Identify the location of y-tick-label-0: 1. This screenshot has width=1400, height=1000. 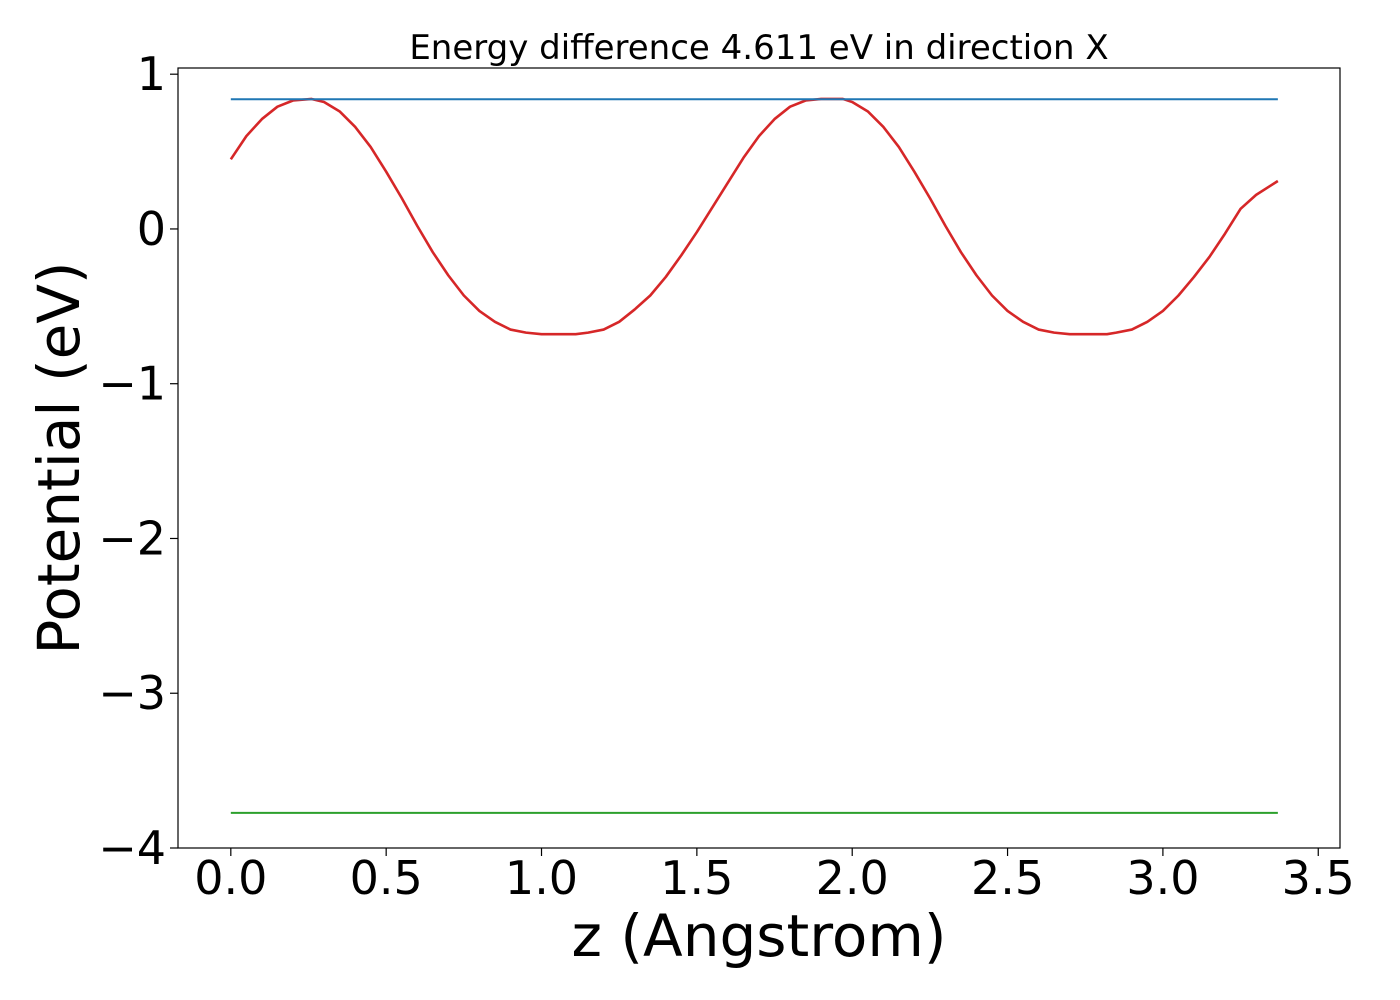
(151, 74).